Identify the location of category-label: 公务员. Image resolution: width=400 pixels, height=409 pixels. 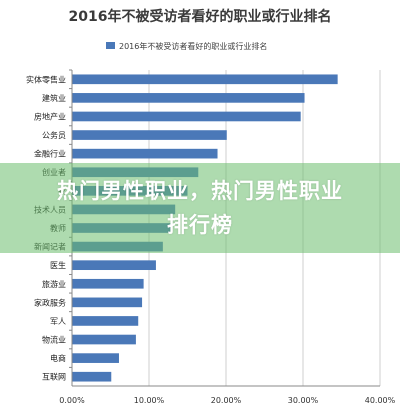
(54, 135).